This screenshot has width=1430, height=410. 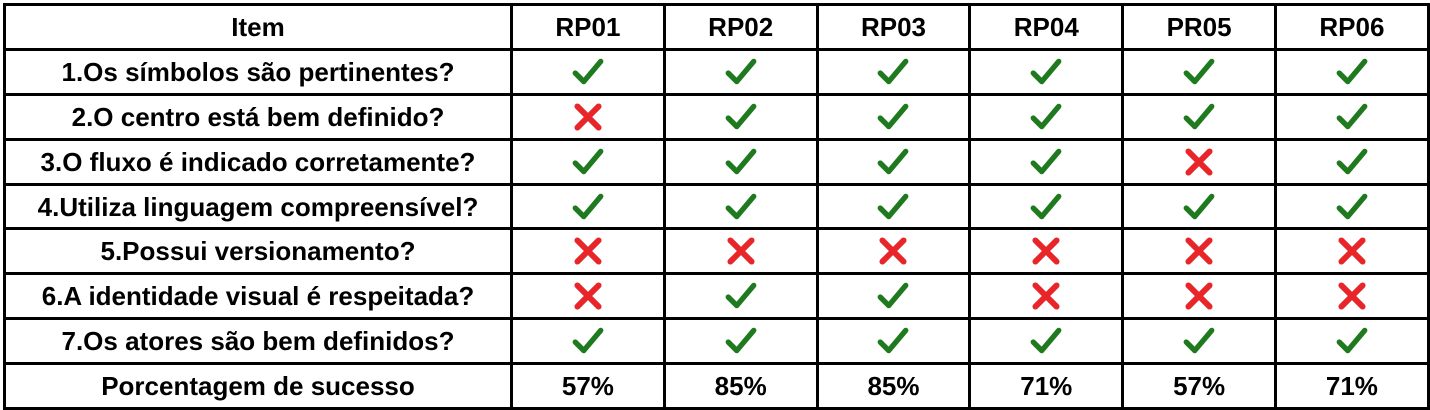 What do you see at coordinates (588, 27) in the screenshot?
I see `header-rp01: RP01` at bounding box center [588, 27].